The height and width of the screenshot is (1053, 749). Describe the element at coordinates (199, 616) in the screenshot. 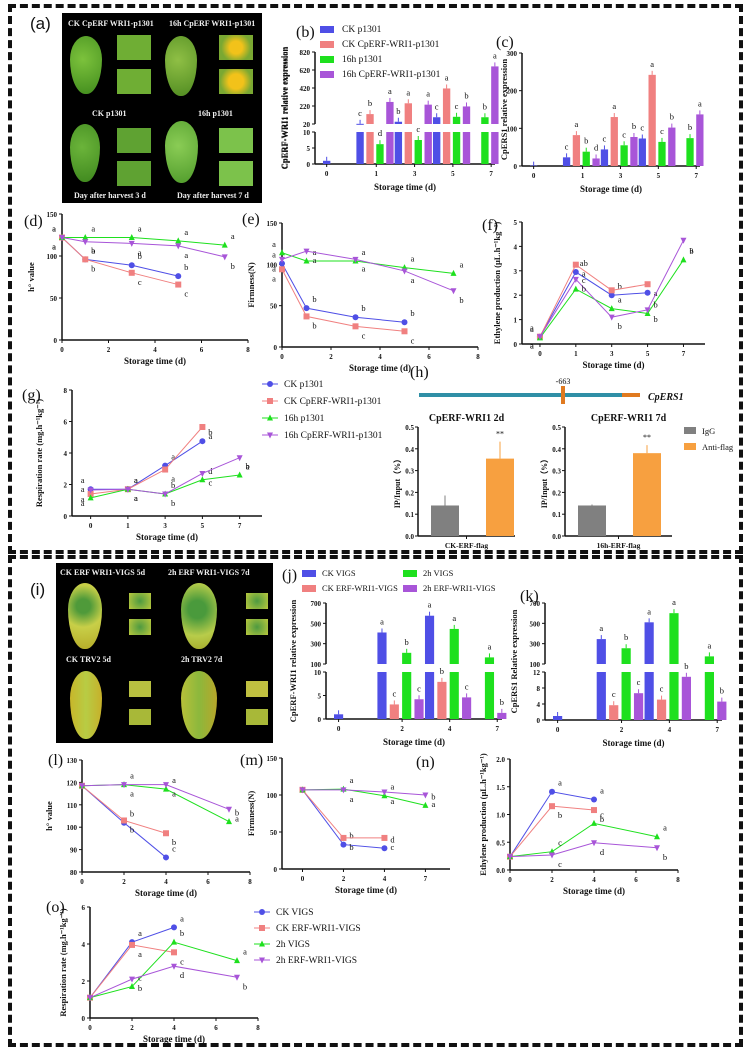

I see `papaya-fruit` at that location.